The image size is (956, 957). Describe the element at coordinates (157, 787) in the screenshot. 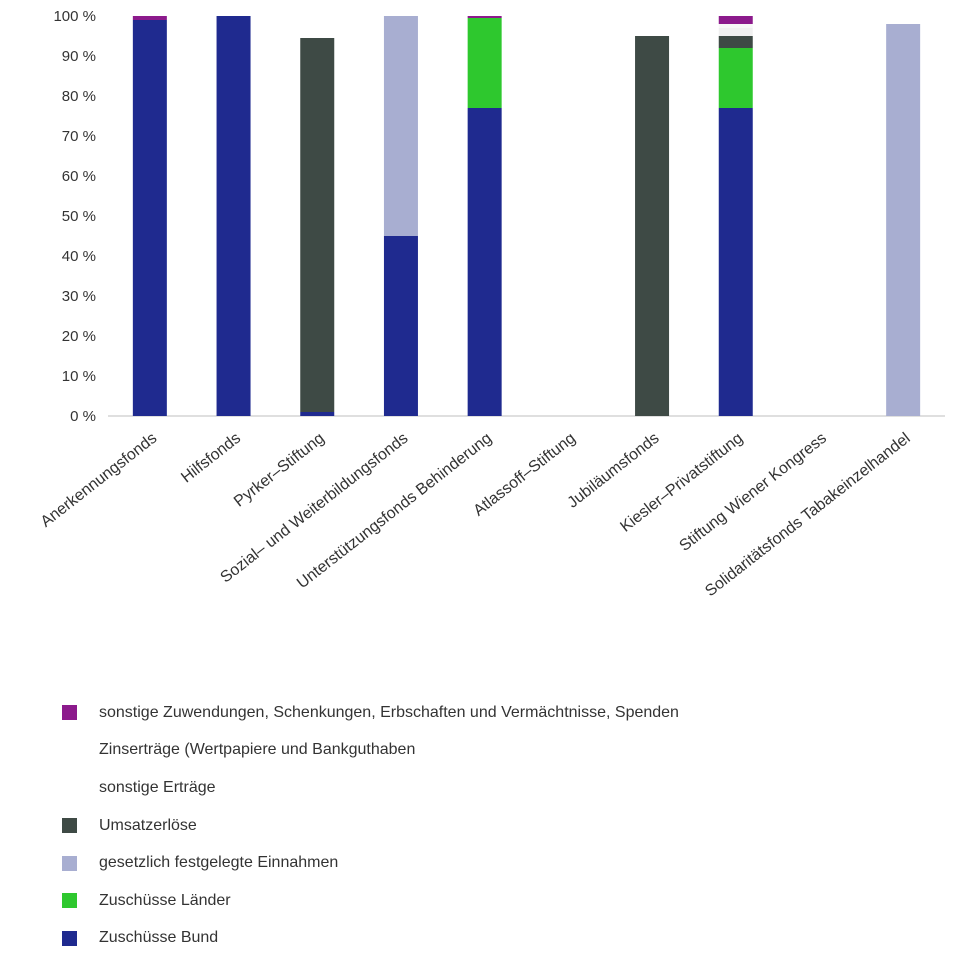

I see `legend-label: sonstige Erträge` at that location.